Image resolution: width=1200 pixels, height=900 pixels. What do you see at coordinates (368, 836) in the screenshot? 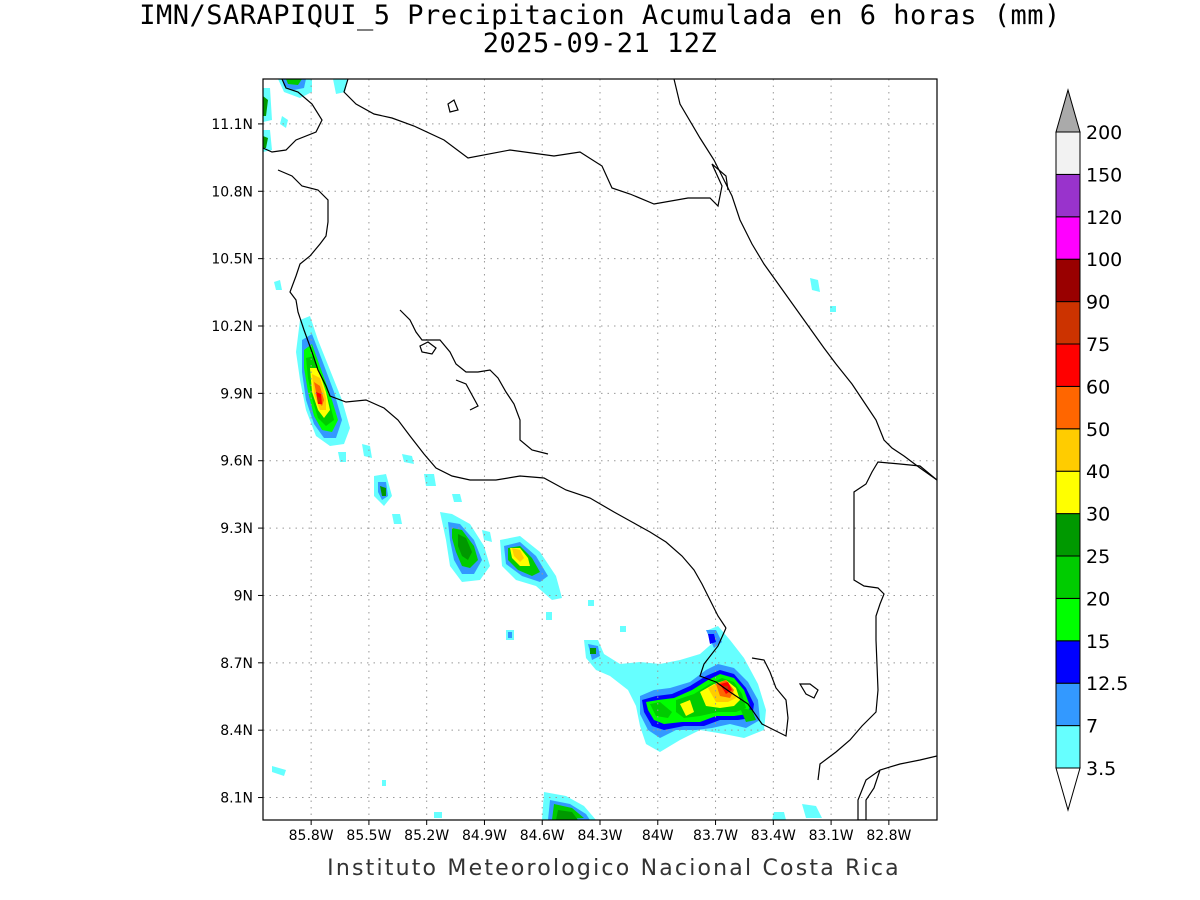
I see `lon-tick-label: 85.5W` at bounding box center [368, 836].